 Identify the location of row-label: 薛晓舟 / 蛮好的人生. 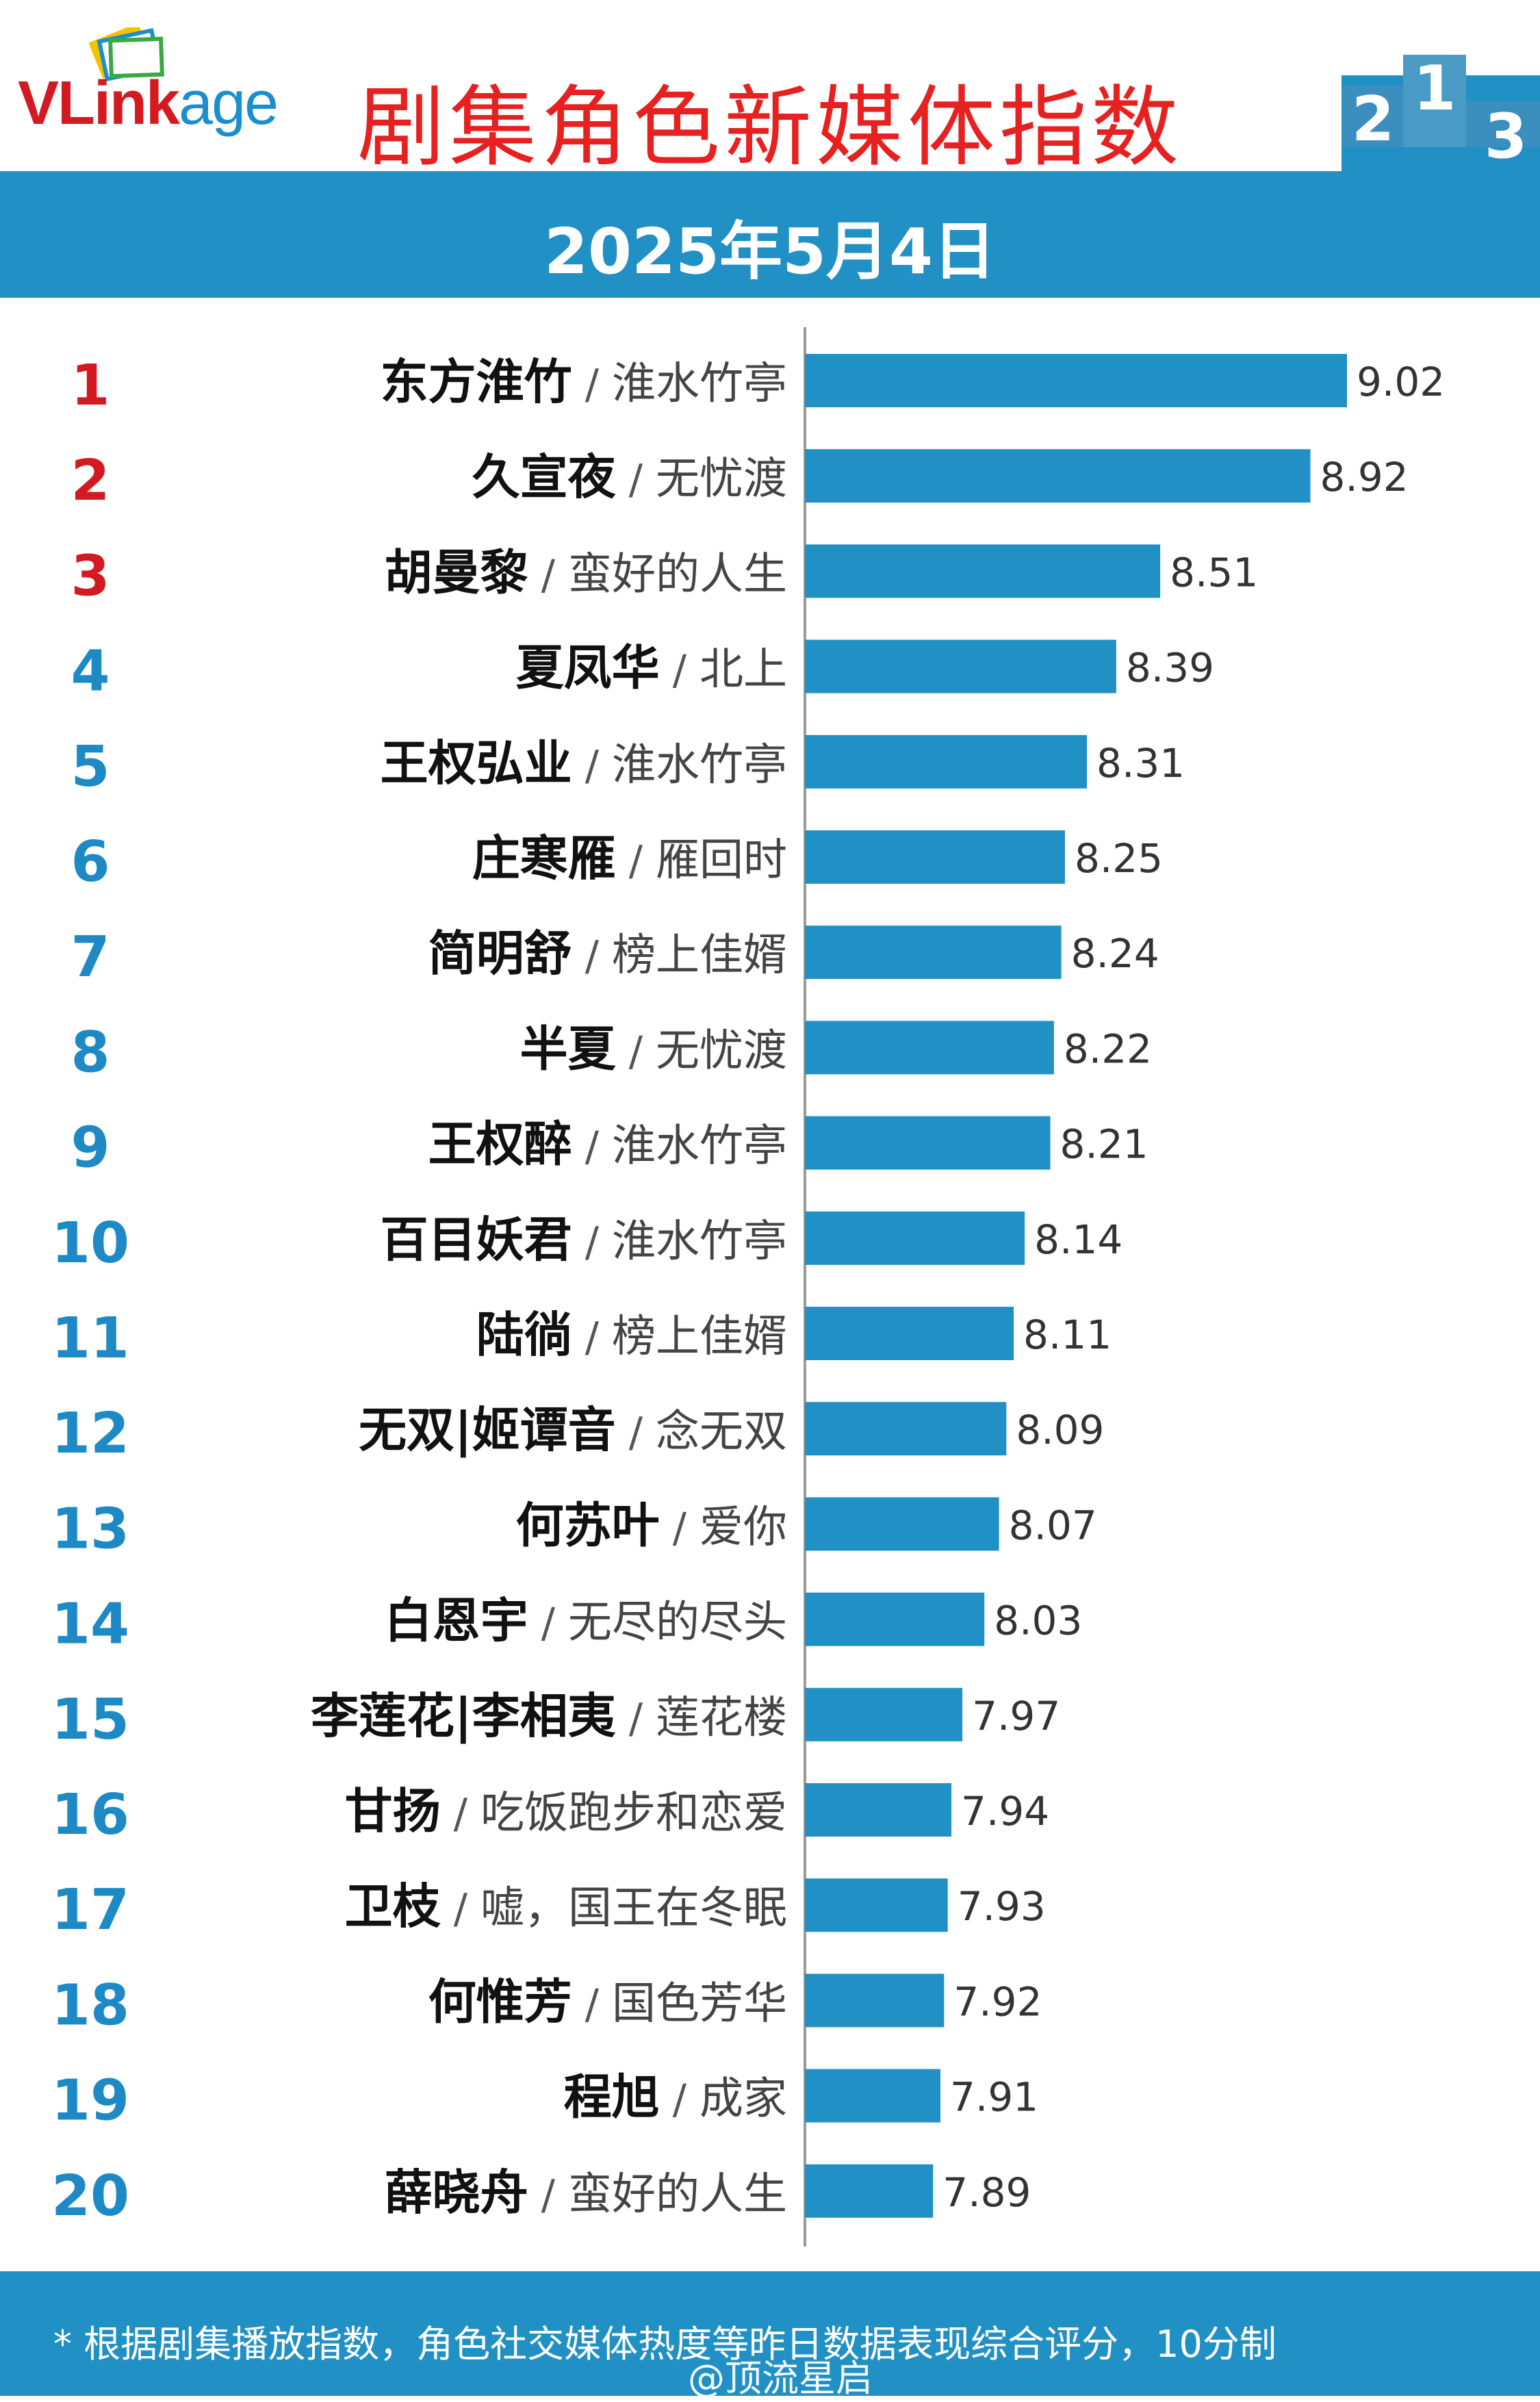
(586, 2192).